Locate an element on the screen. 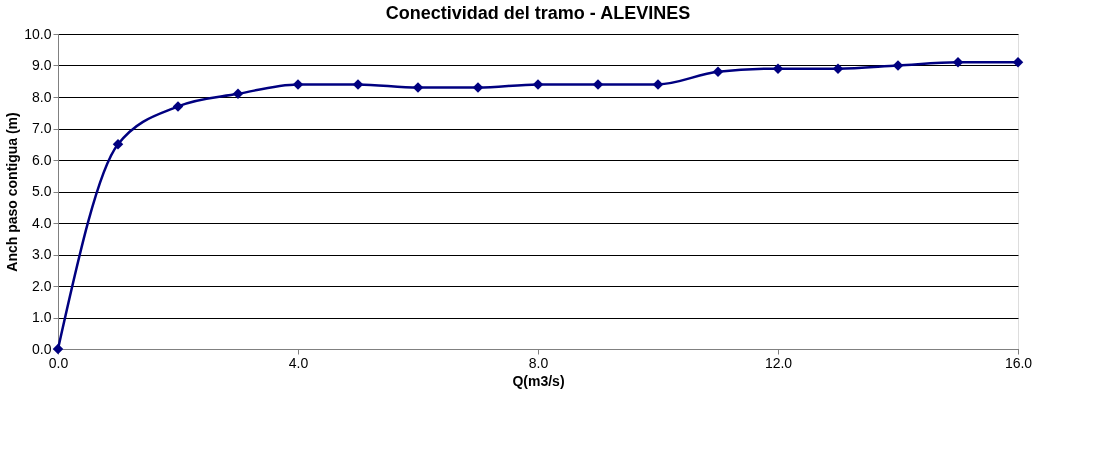 This screenshot has width=1100, height=462. x-tick-label: 12.0 is located at coordinates (778, 362).